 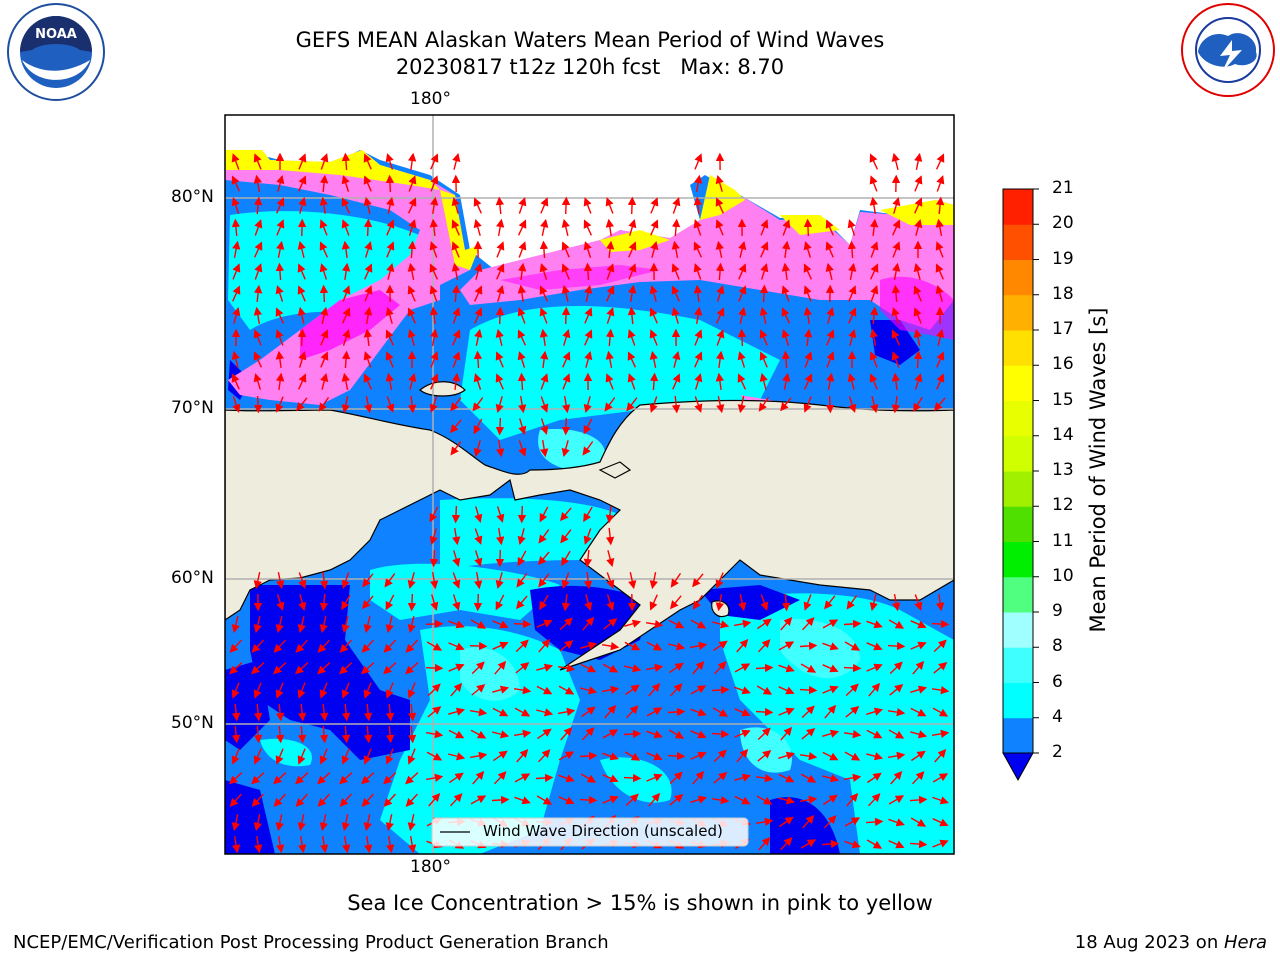 What do you see at coordinates (1063, 434) in the screenshot?
I see `colorbar-tick-label: 14` at bounding box center [1063, 434].